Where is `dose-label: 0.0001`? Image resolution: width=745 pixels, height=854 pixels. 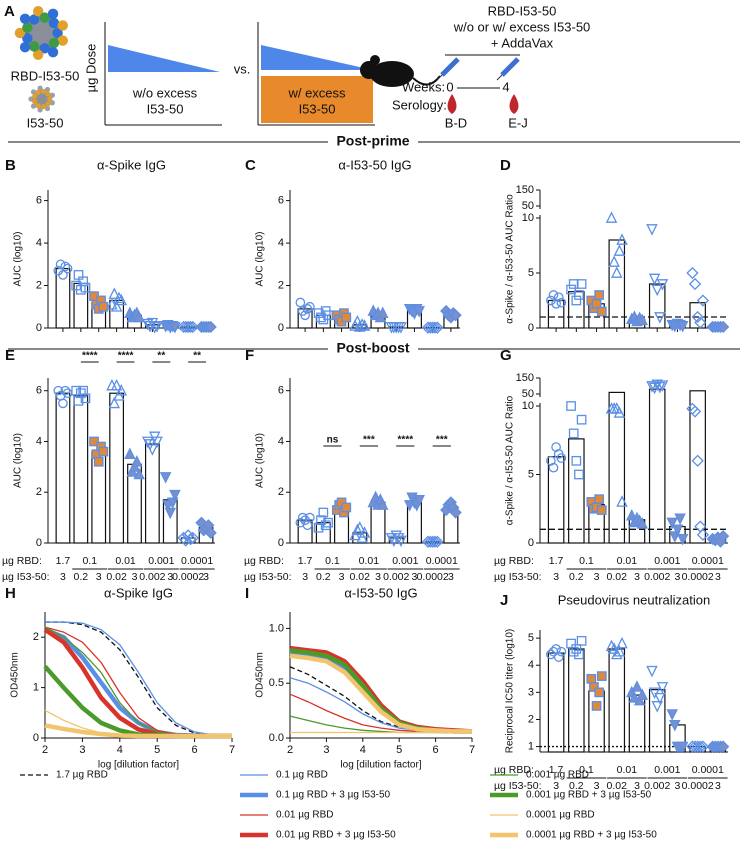 dose-label: 0.0001 is located at coordinates (708, 561).